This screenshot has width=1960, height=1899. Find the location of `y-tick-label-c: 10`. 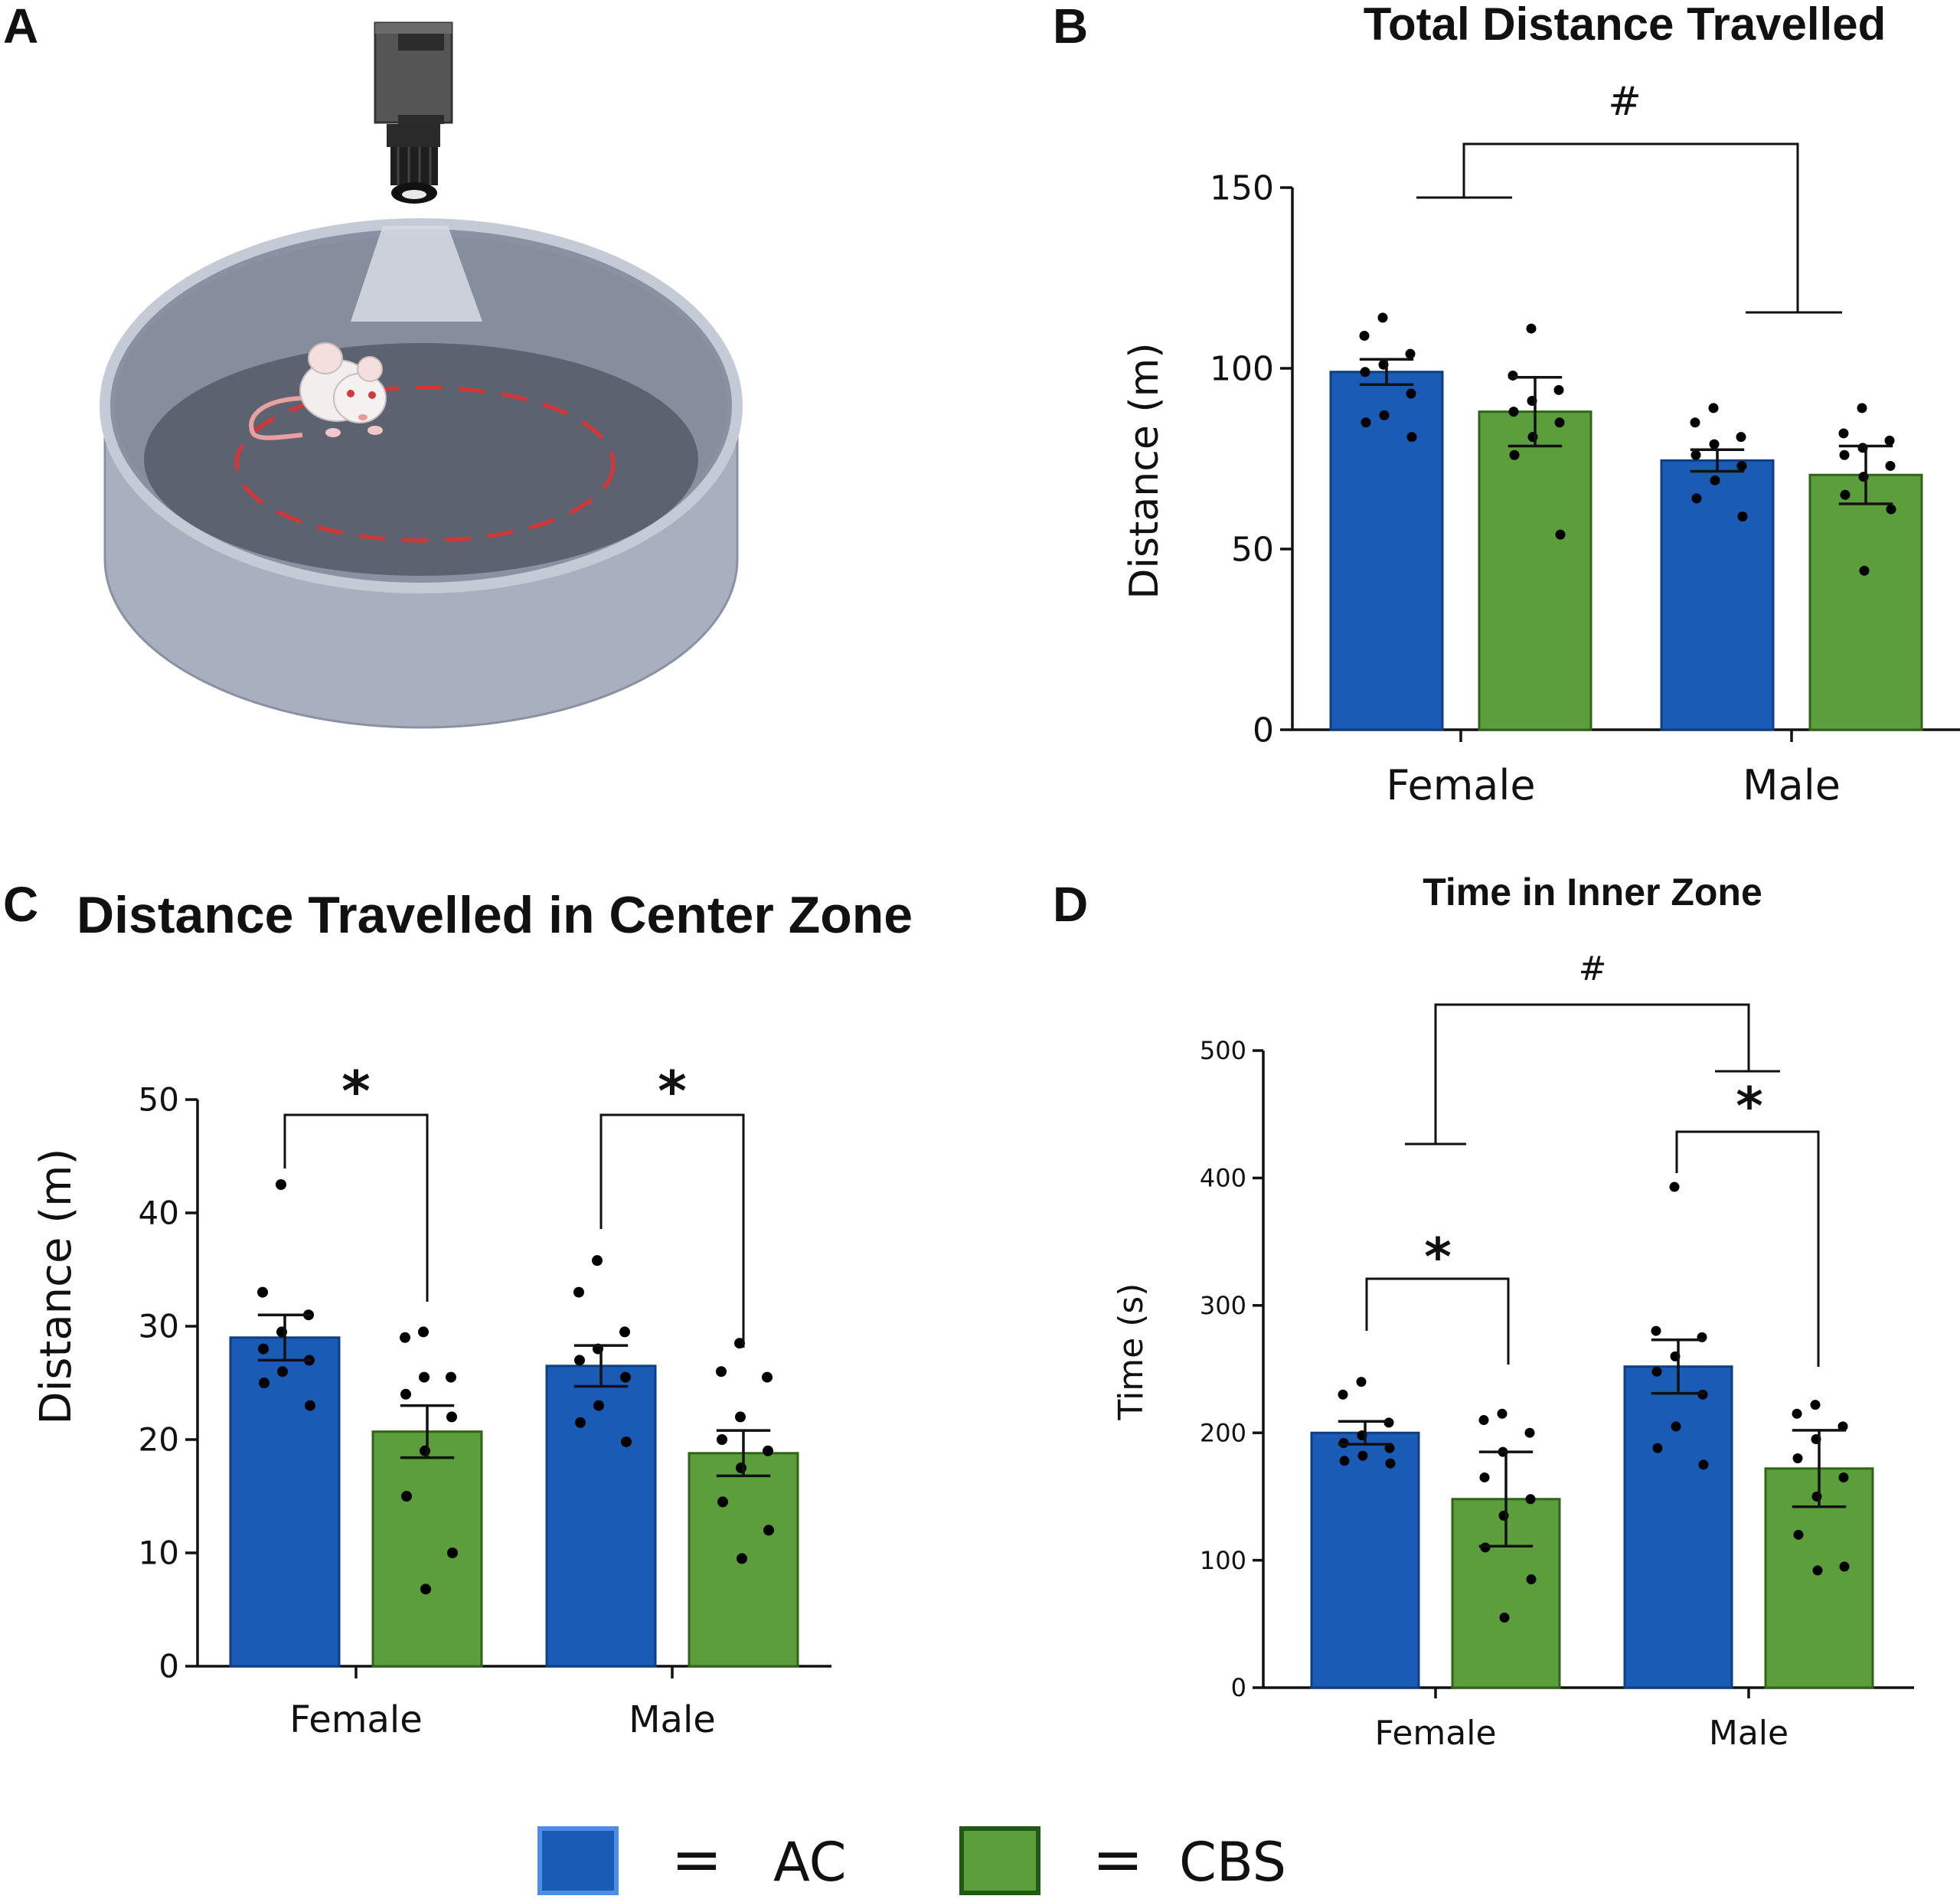

y-tick-label-c: 10 is located at coordinates (159, 1553).